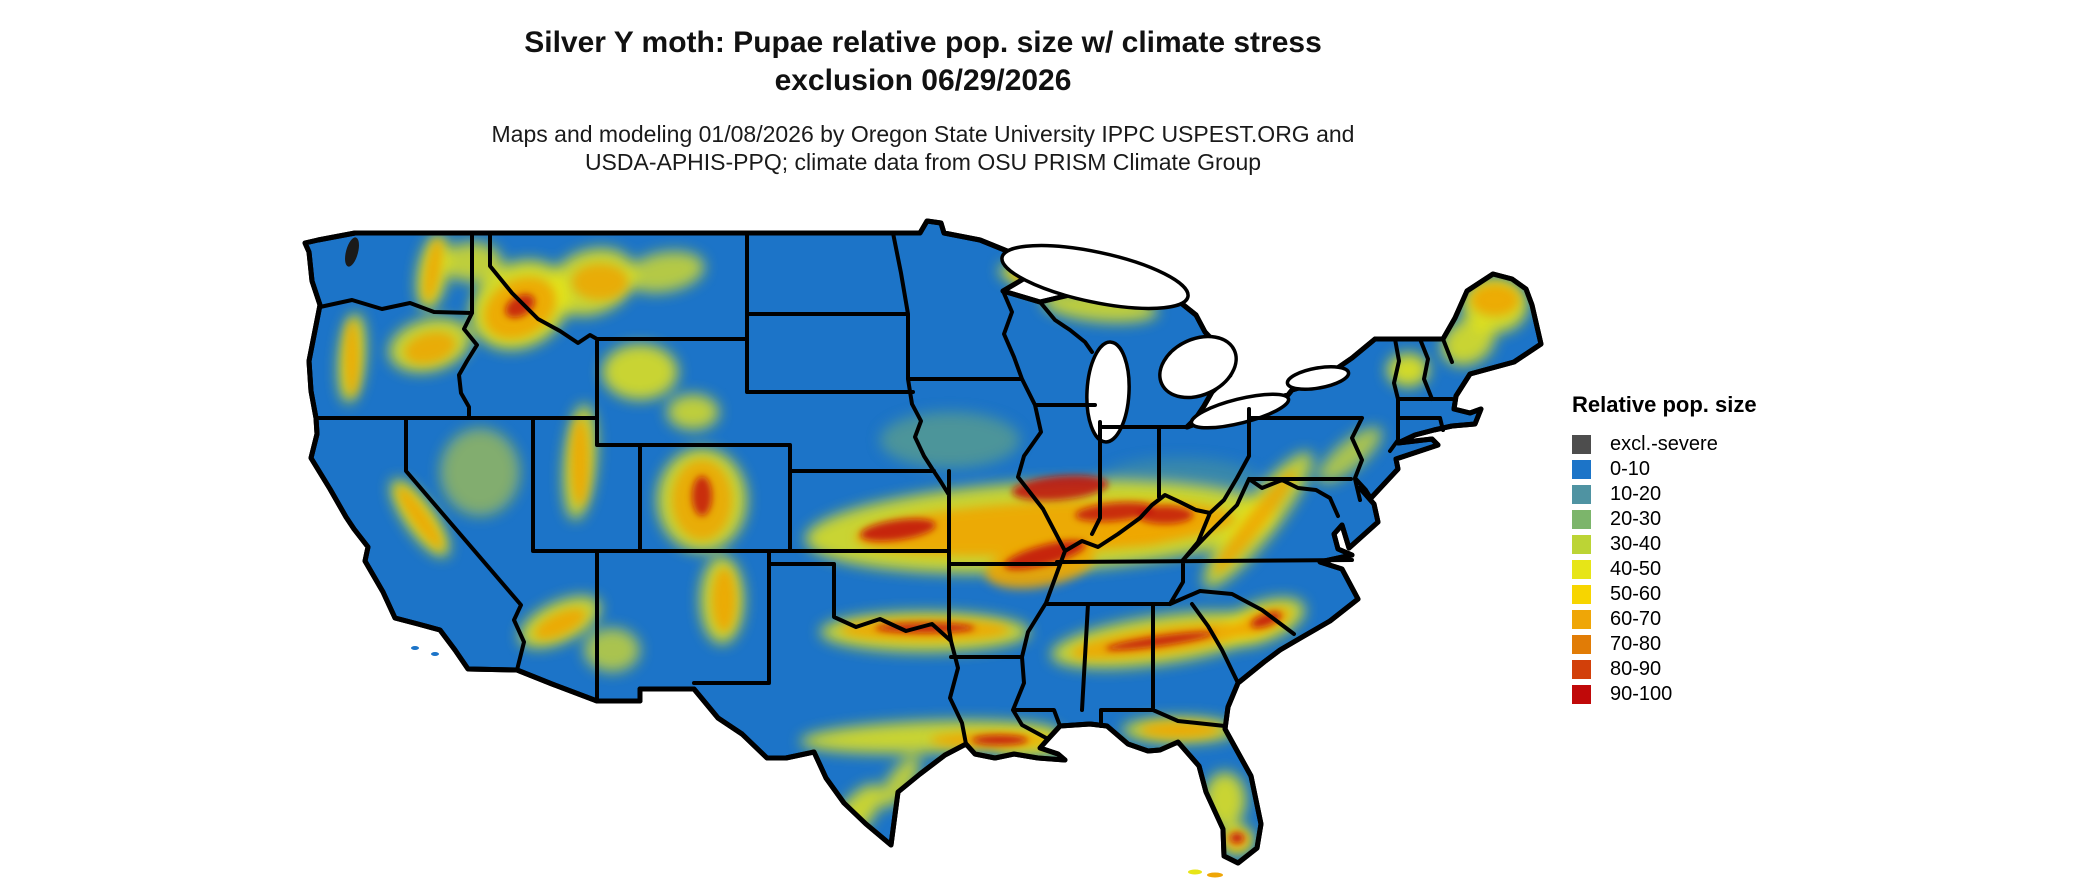 The width and height of the screenshot is (2100, 892). Describe the element at coordinates (425, 651) in the screenshot. I see `channel-islands` at that location.